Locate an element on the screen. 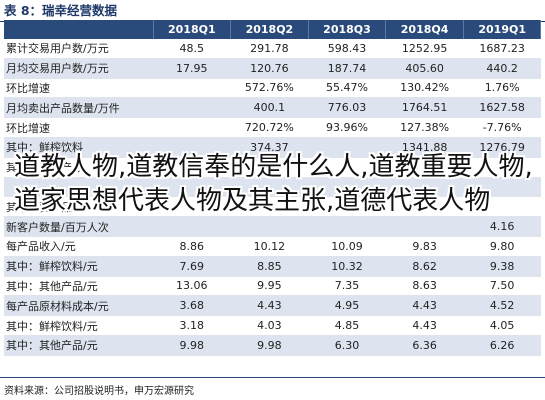 This screenshot has height=400, width=545. table-row: 其中：要产品 is located at coordinates (272, 207).